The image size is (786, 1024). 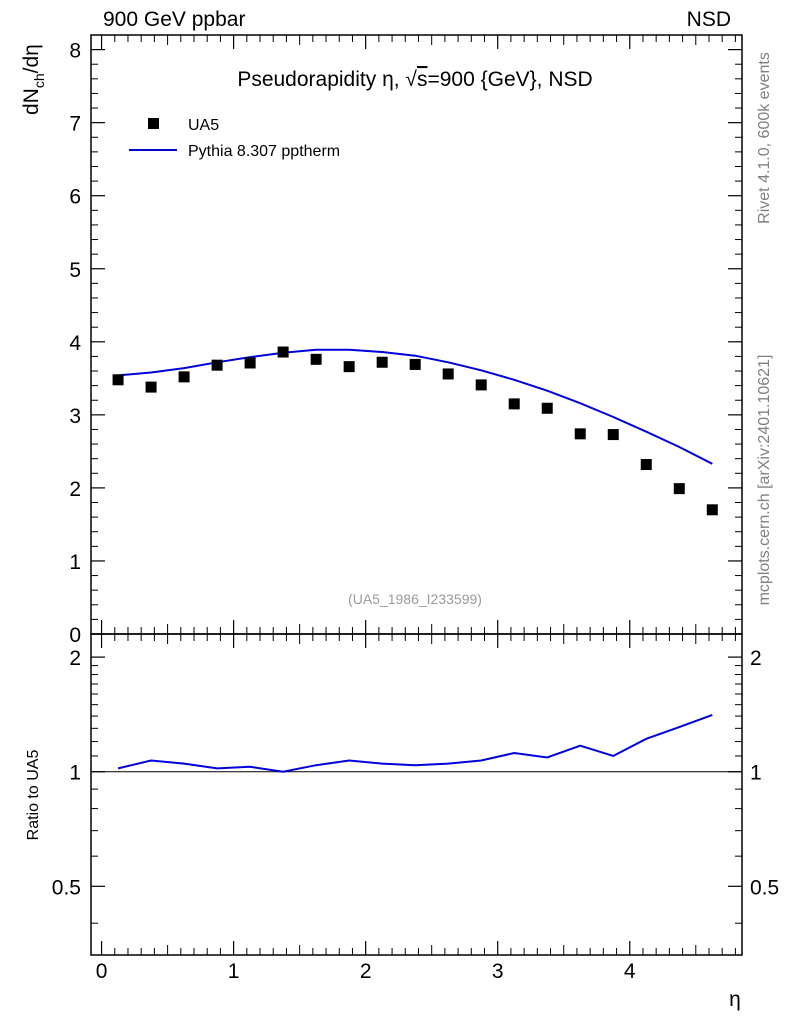 What do you see at coordinates (388, 79) in the screenshot?
I see `title-eta-symbol: η` at bounding box center [388, 79].